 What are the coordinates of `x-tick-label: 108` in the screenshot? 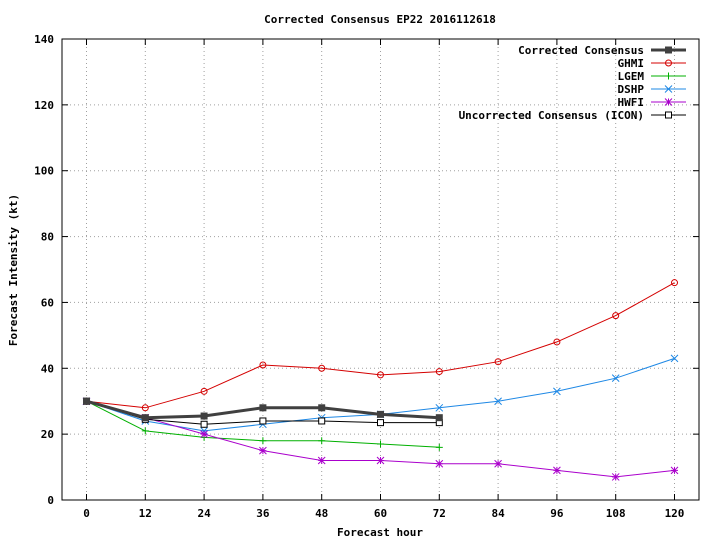 It's located at (616, 513).